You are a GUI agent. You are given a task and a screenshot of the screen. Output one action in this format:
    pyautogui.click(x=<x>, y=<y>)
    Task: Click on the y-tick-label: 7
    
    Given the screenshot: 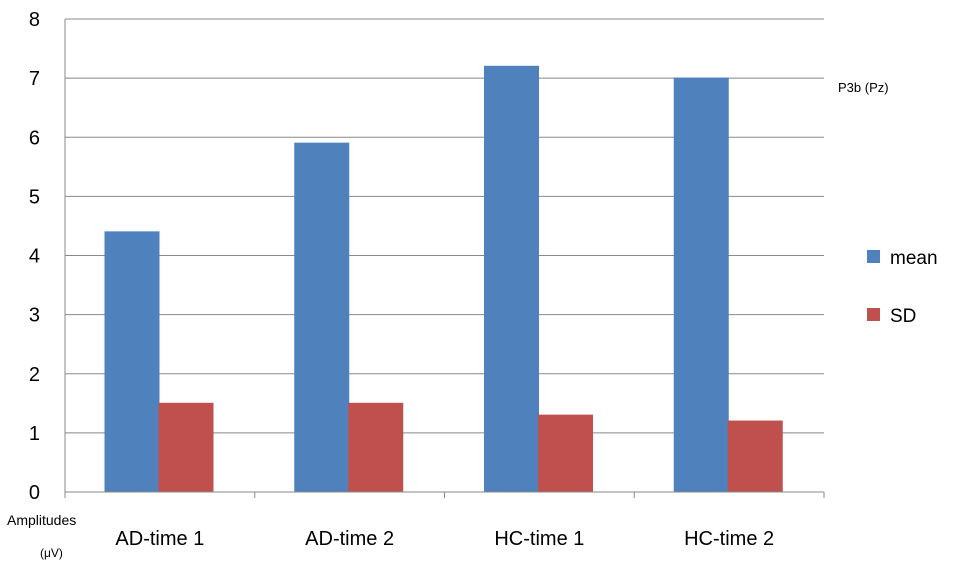 What is the action you would take?
    pyautogui.click(x=34, y=79)
    